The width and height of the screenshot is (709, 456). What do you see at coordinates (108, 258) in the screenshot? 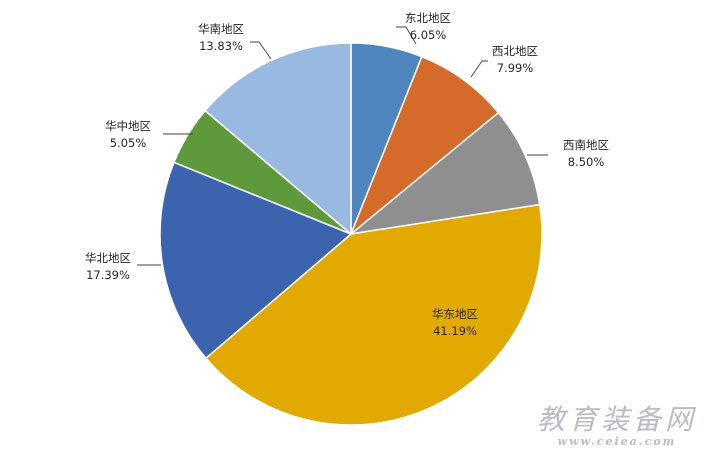
I see `slice-category-label: 华北地区` at bounding box center [108, 258].